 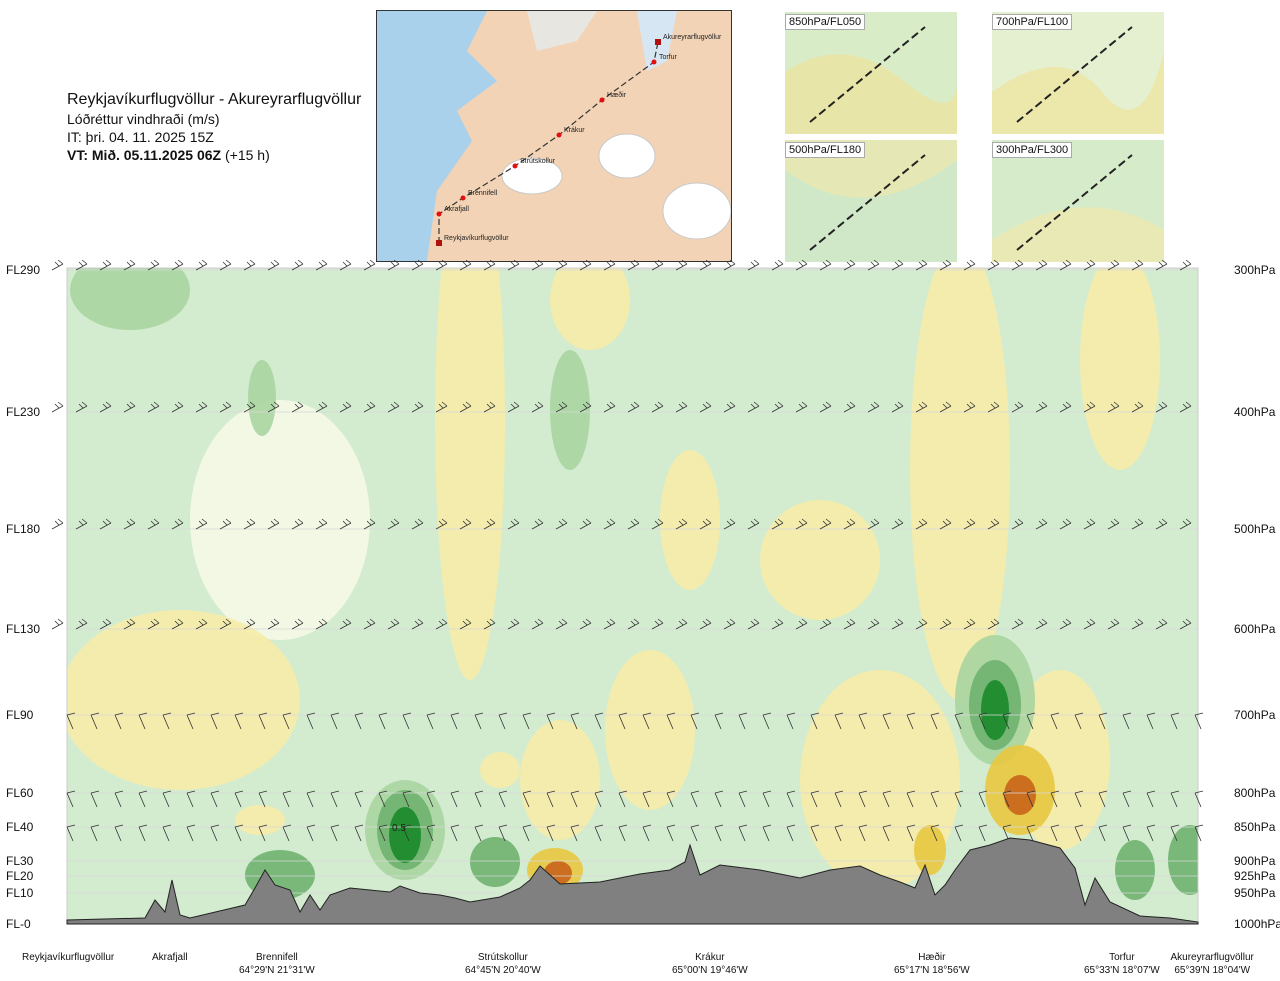 What do you see at coordinates (1255, 893) in the screenshot?
I see `pressure-level-label: 950hPa` at bounding box center [1255, 893].